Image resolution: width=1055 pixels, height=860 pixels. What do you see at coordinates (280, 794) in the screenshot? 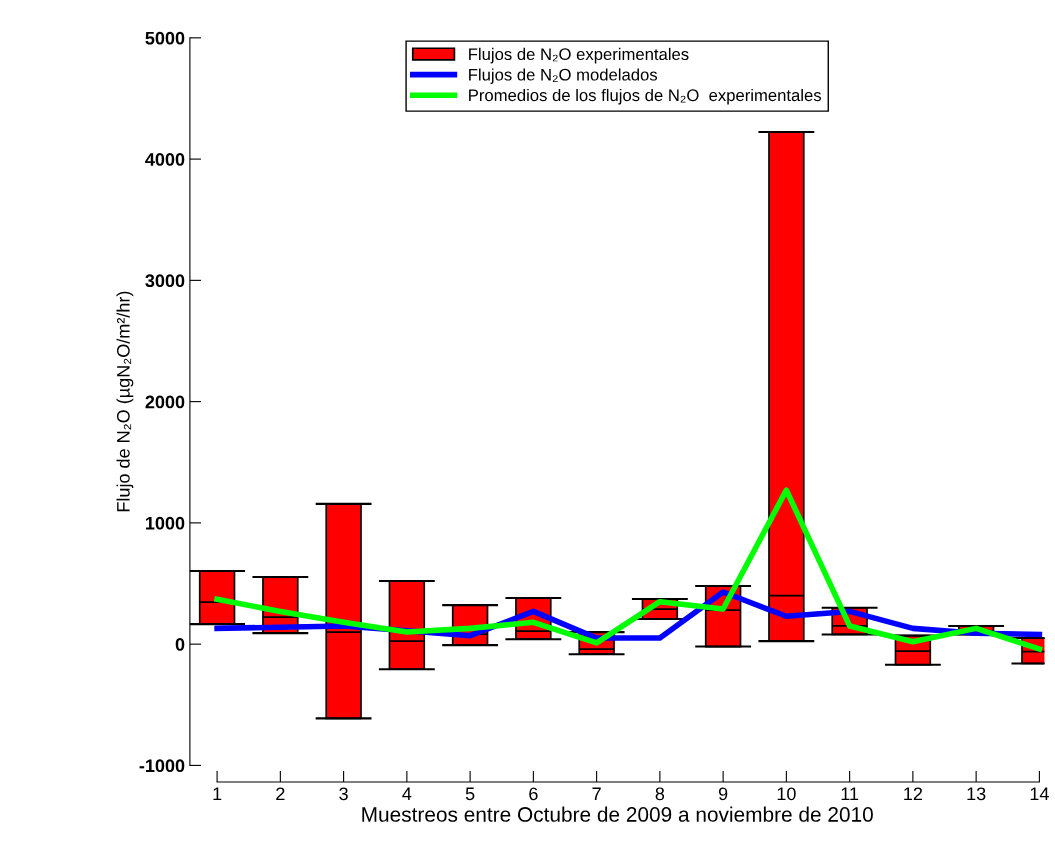
I see `x-tick-label: 2` at bounding box center [280, 794].